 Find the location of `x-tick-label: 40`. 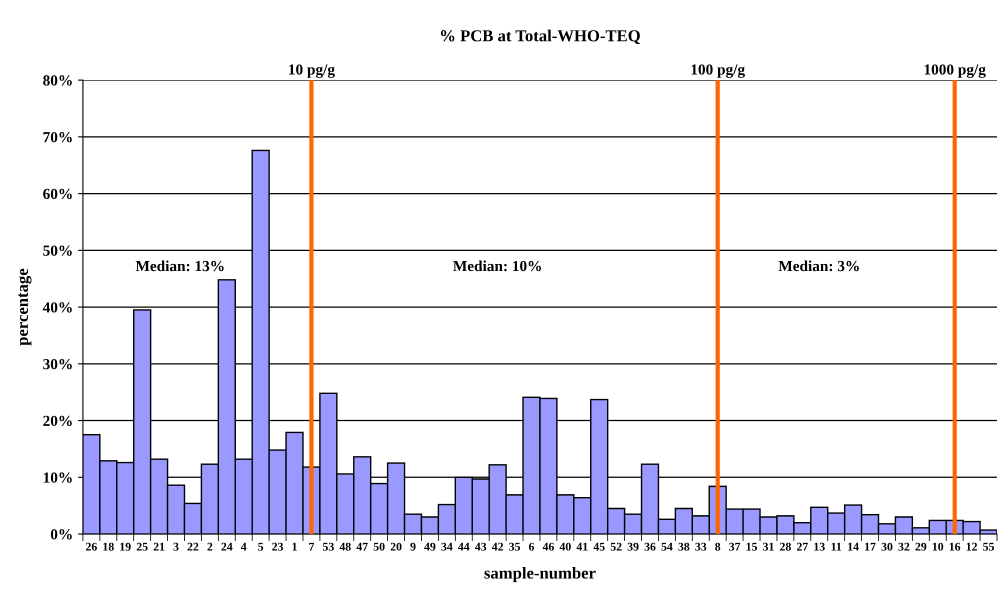

x-tick-label: 40 is located at coordinates (565, 546).